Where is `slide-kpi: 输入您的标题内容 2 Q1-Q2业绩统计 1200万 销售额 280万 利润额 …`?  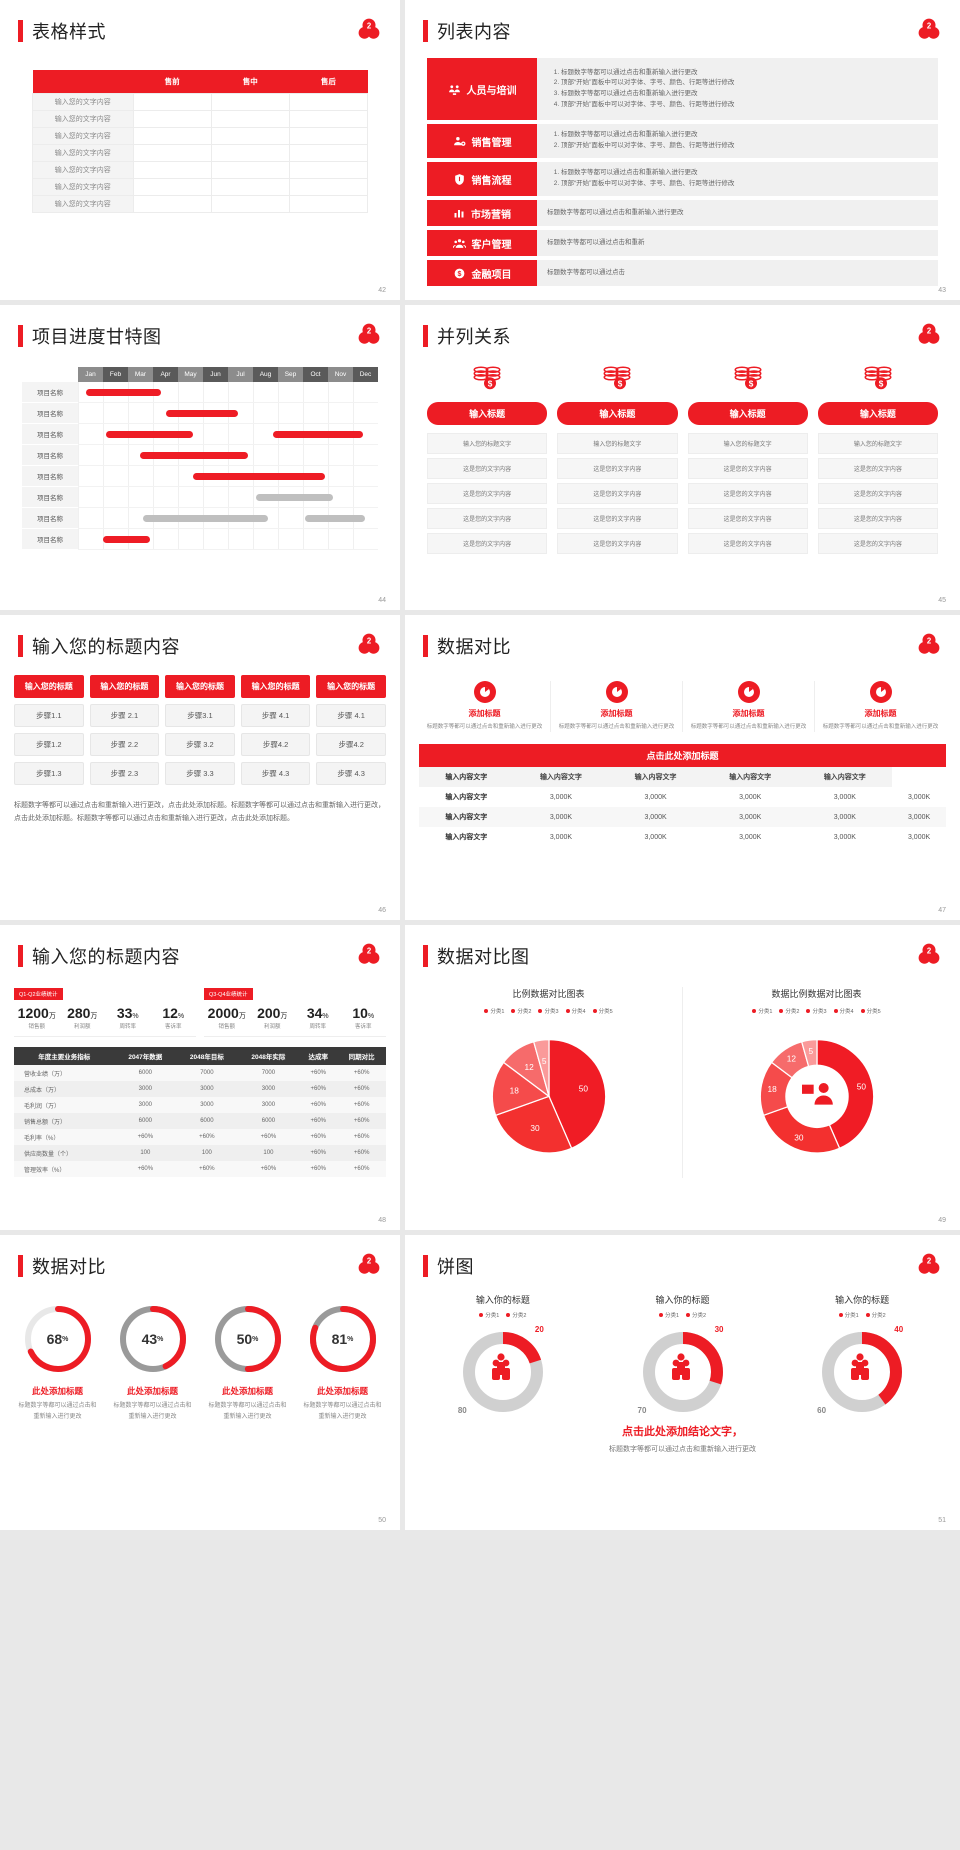 slide-kpi: 输入您的标题内容 2 Q1-Q2业绩统计 1200万 销售额 280万 利润额 … is located at coordinates (202, 1080).